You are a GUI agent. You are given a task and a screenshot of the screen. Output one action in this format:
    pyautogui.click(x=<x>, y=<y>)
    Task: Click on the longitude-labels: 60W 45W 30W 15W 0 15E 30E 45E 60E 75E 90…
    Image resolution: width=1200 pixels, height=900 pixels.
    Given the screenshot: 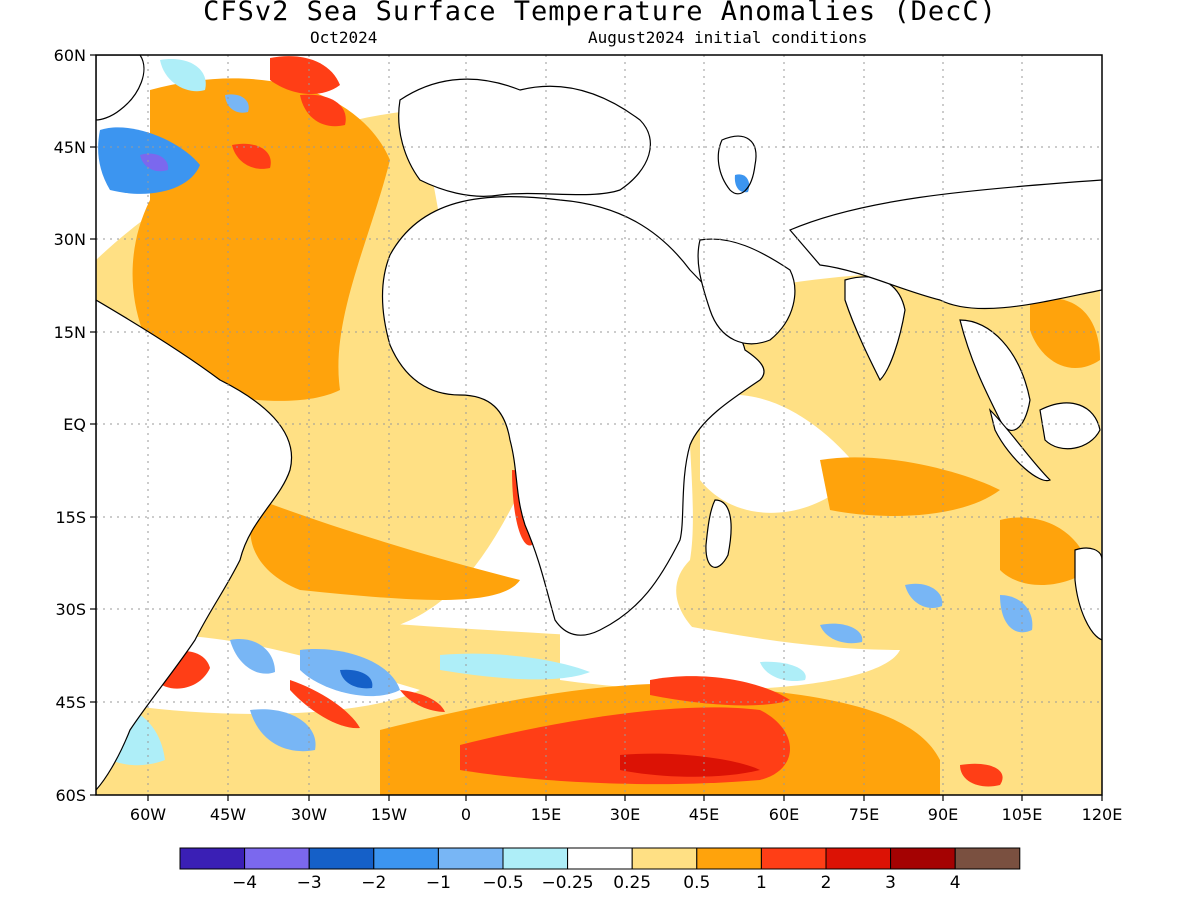 What is the action you would take?
    pyautogui.click(x=626, y=814)
    